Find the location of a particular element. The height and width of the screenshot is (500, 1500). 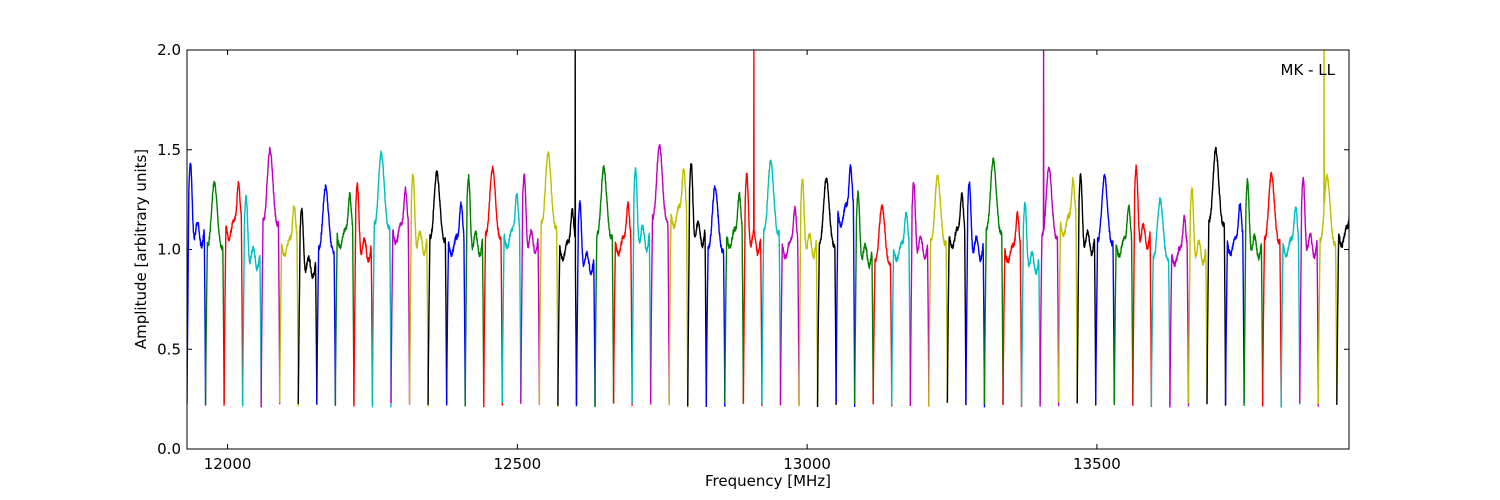

x-tick-label: 13000 is located at coordinates (807, 464).